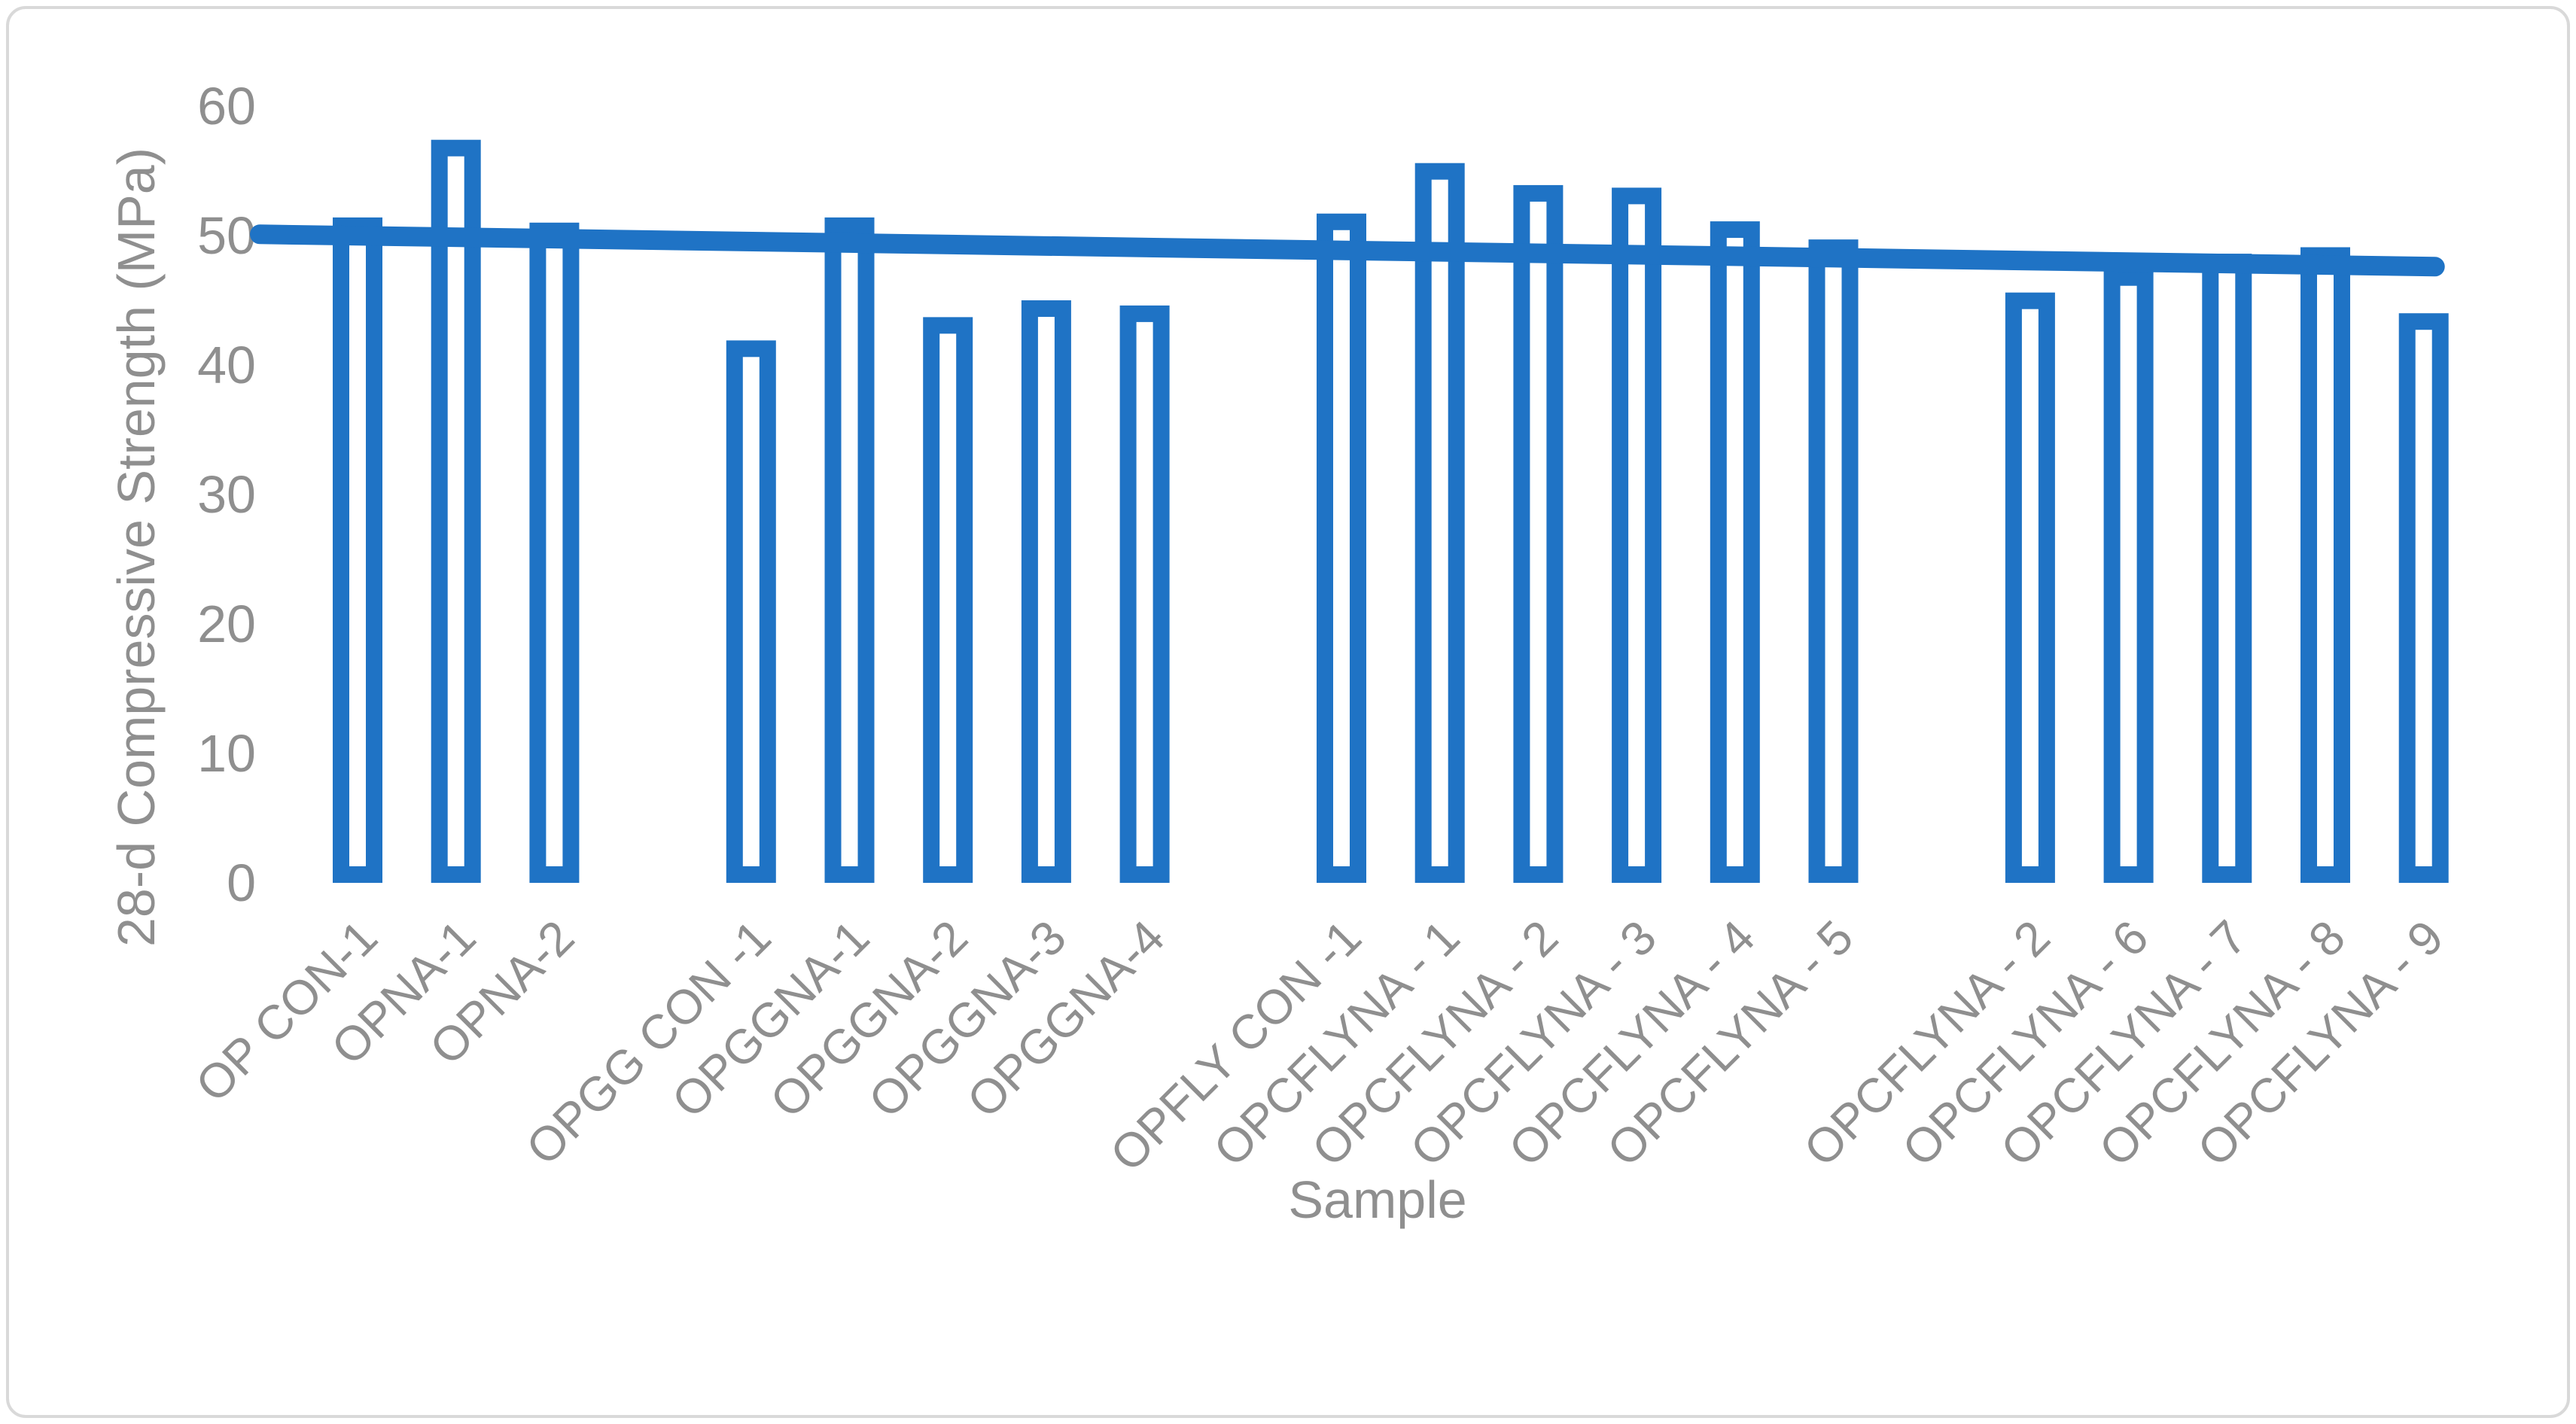 The width and height of the screenshot is (2576, 1424). I want to click on y-tick-label: 30, so click(226, 494).